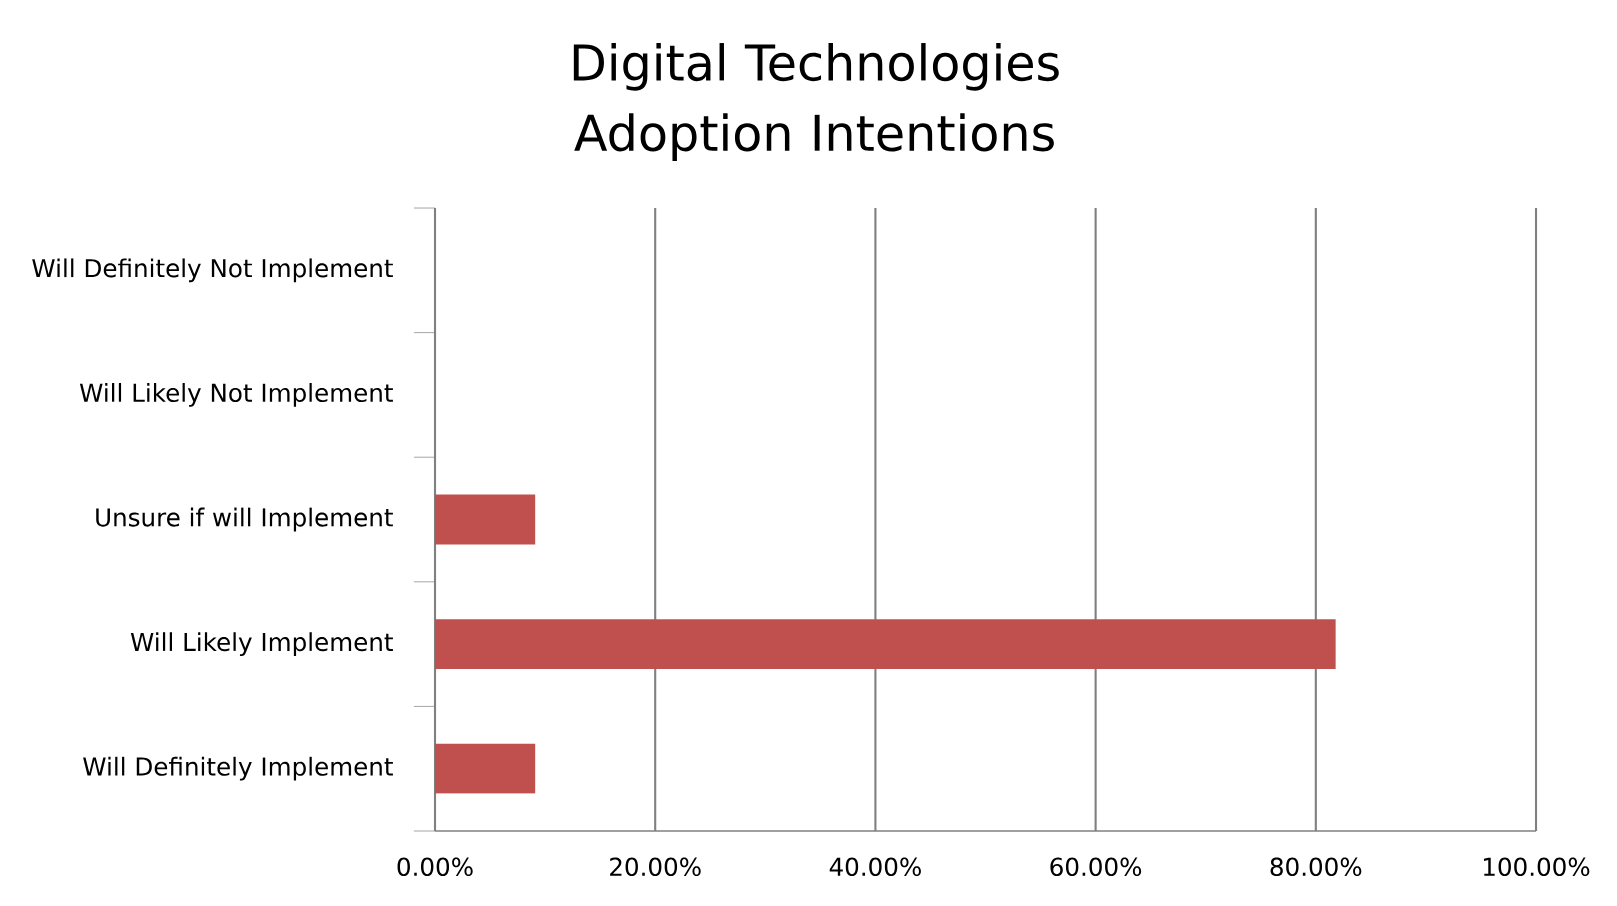 The height and width of the screenshot is (906, 1617). I want to click on y-tick-label: Will Definitely Implement, so click(238, 768).